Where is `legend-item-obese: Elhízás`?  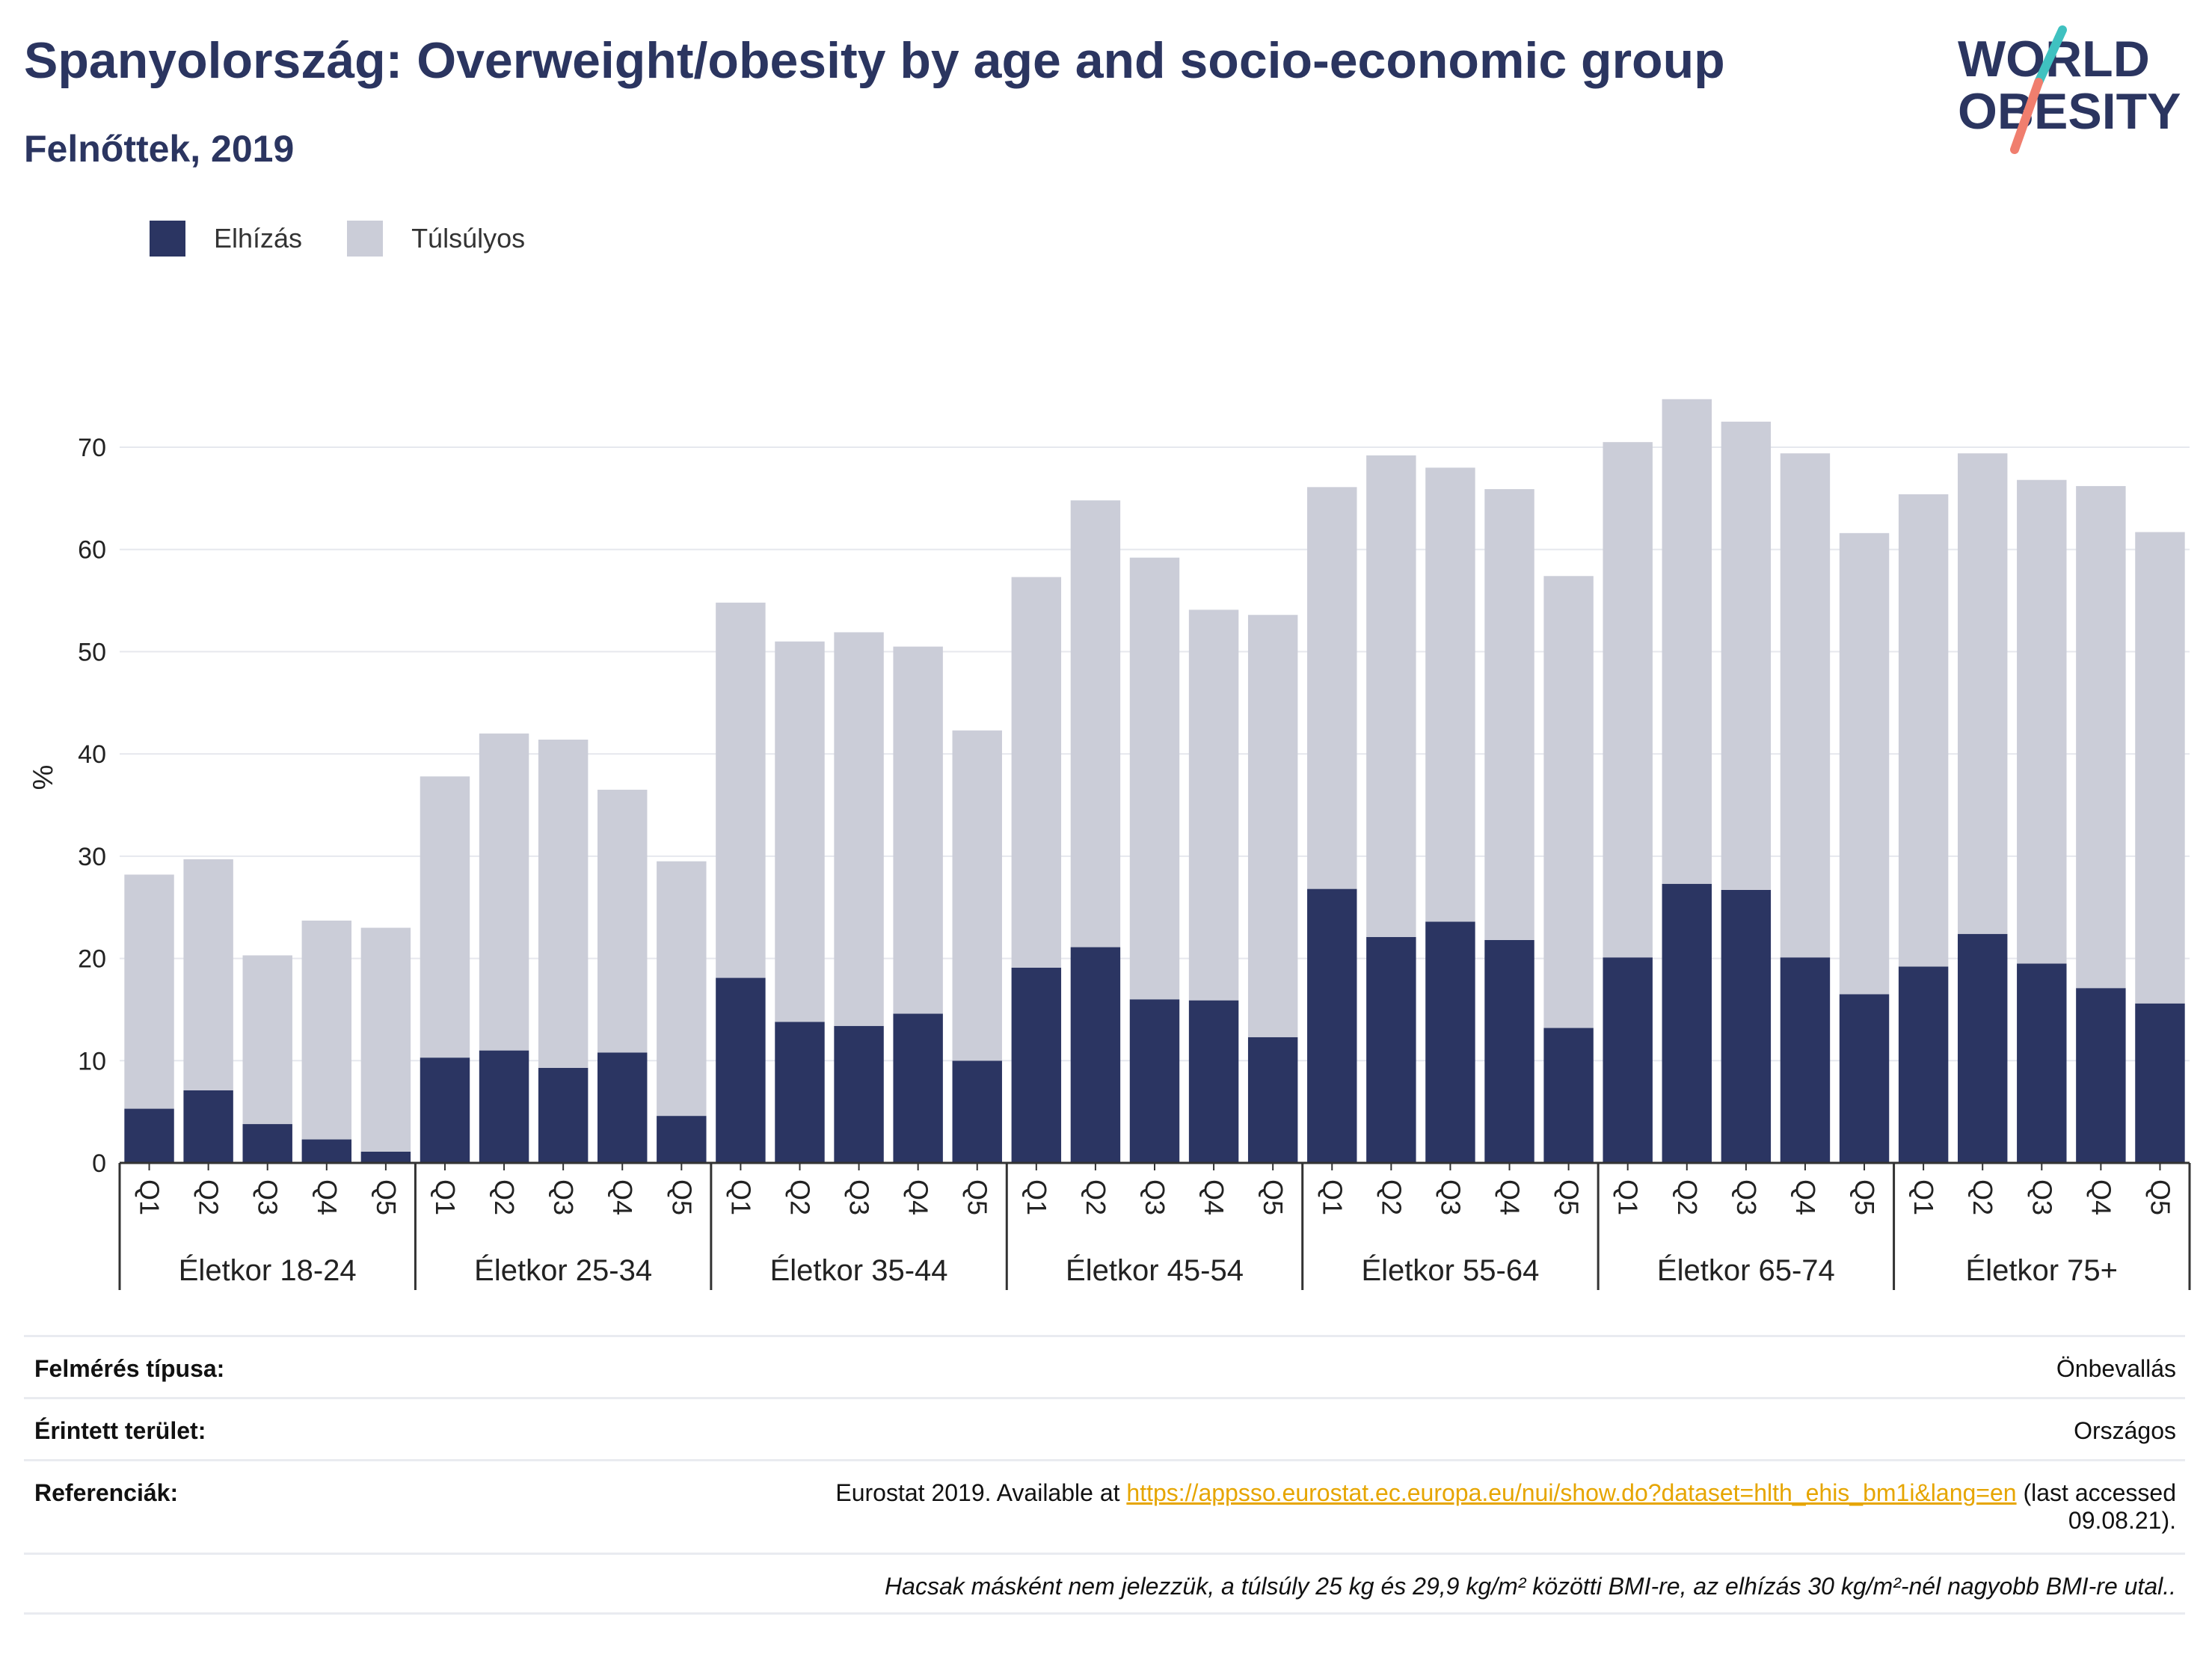
legend-item-obese: Elhízás is located at coordinates (226, 239).